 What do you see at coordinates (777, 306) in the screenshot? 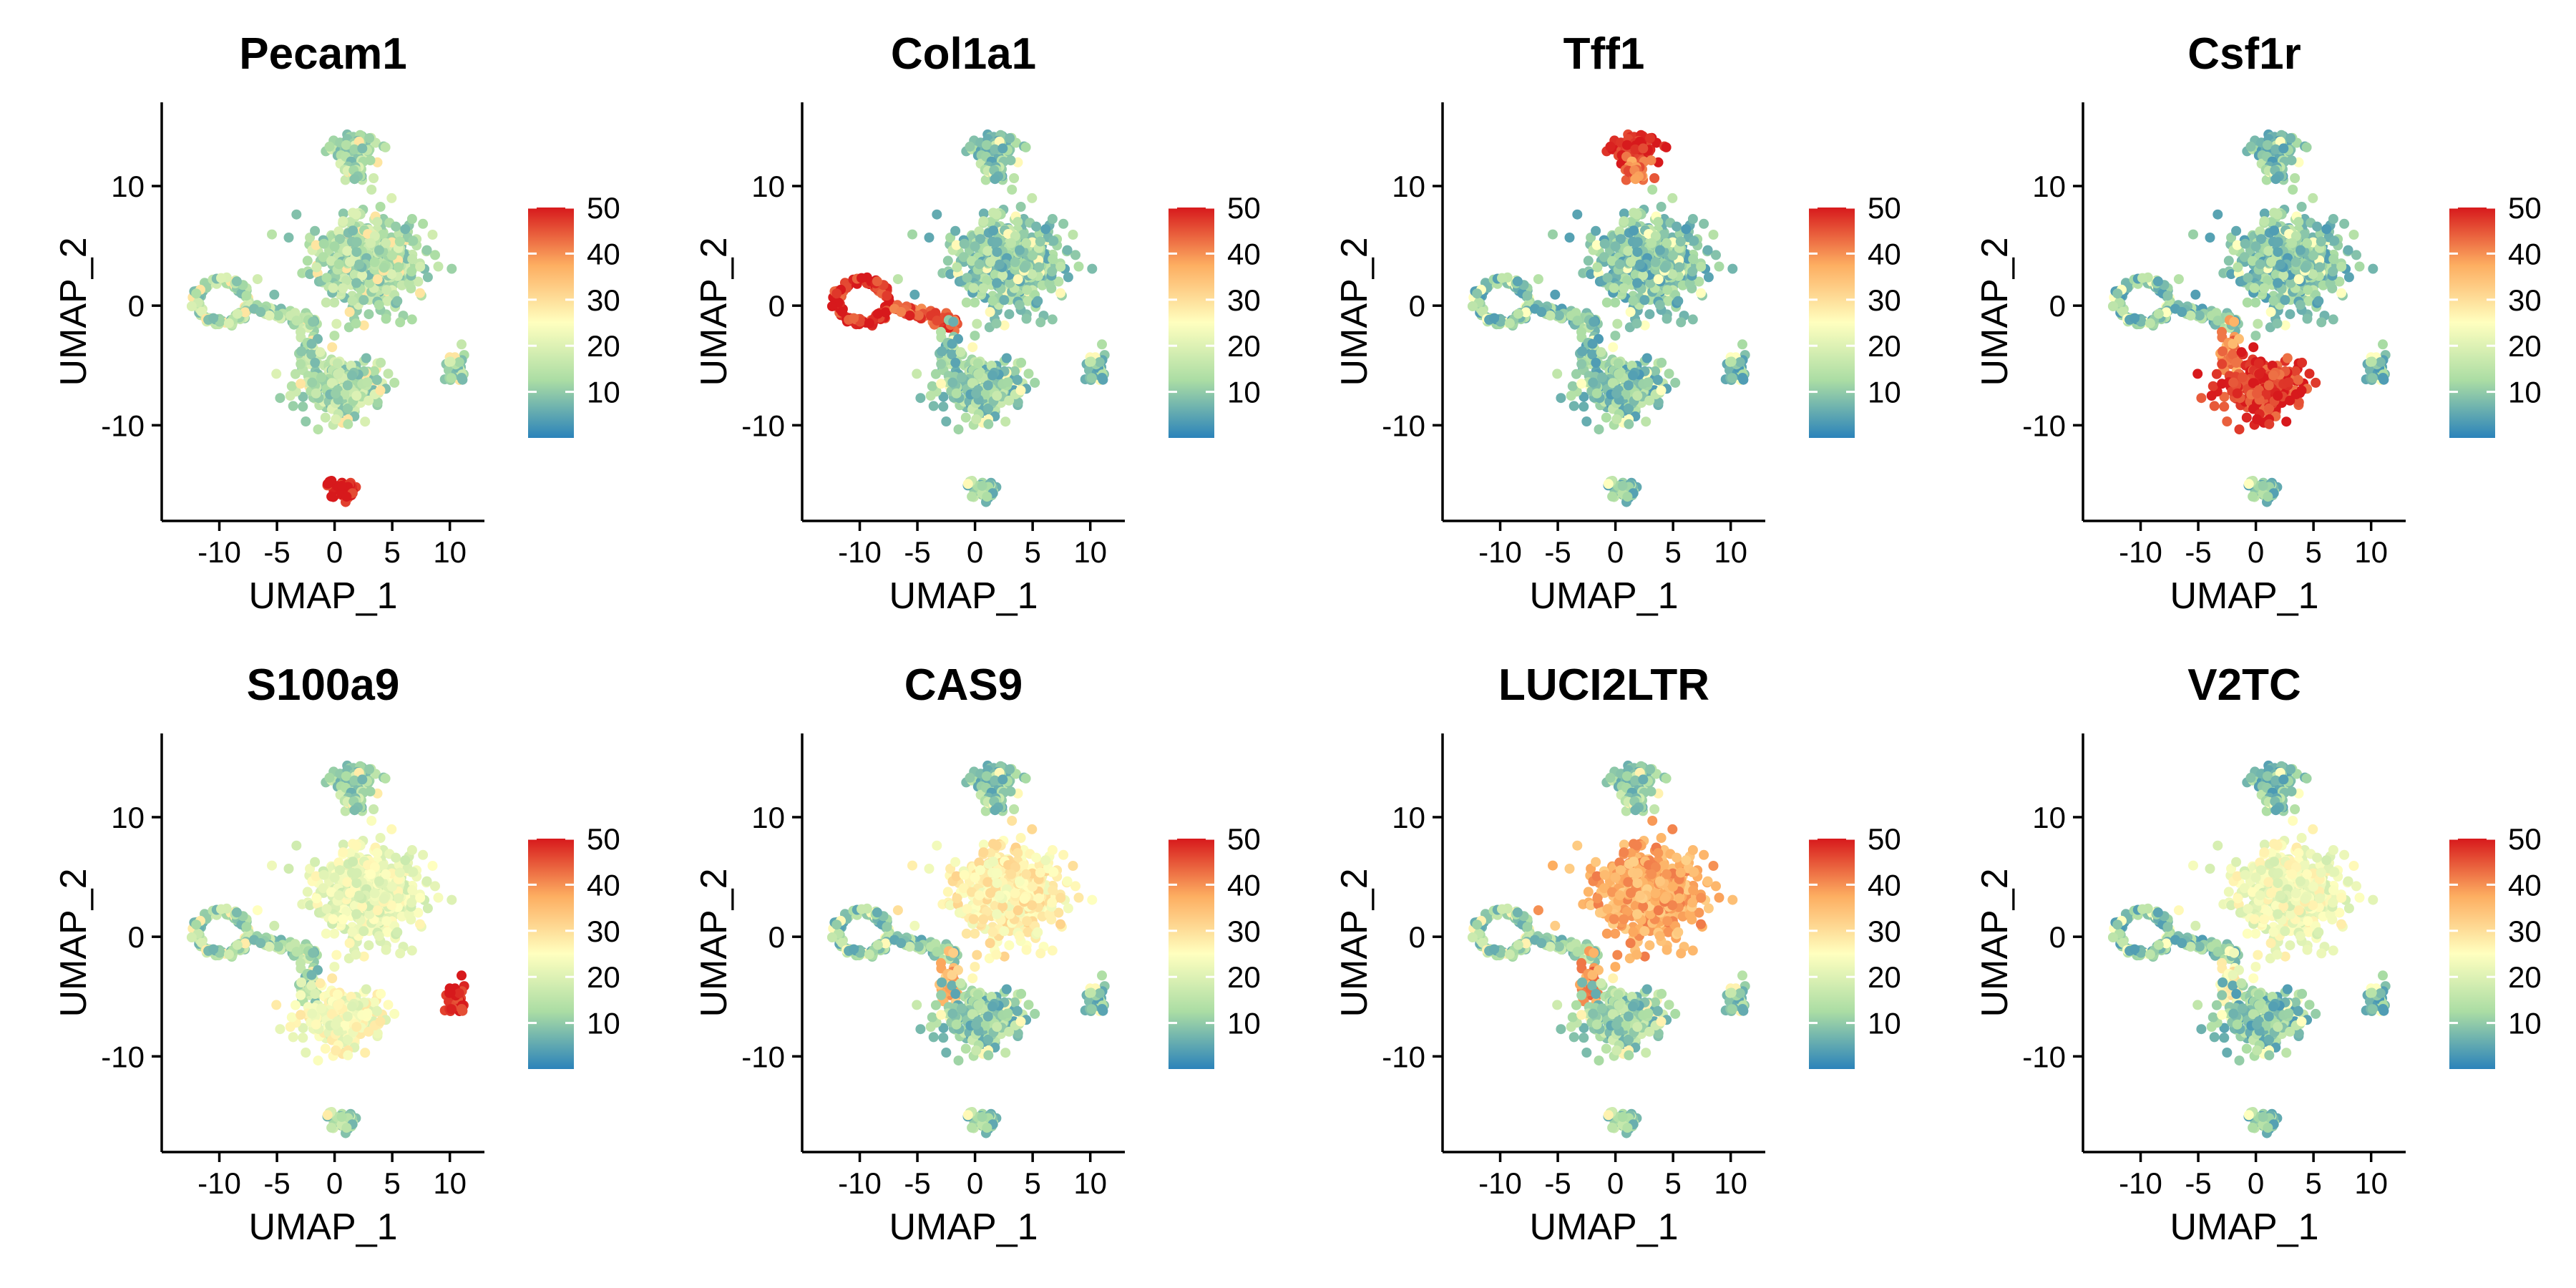
I see `y-tick-label: 0` at bounding box center [777, 306].